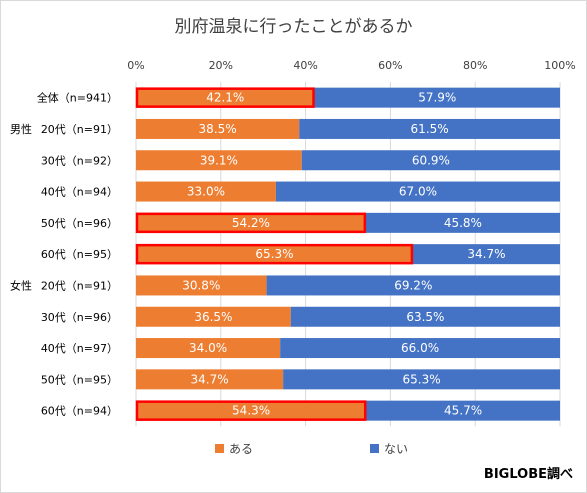  Describe the element at coordinates (79, 160) in the screenshot. I see `category-label: 30代（n=92）` at that location.